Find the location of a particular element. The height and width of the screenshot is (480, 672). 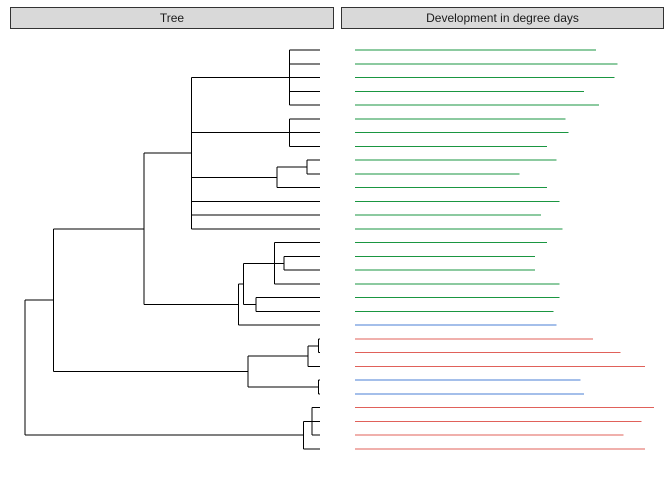

panel-title-tree: Tree is located at coordinates (172, 18).